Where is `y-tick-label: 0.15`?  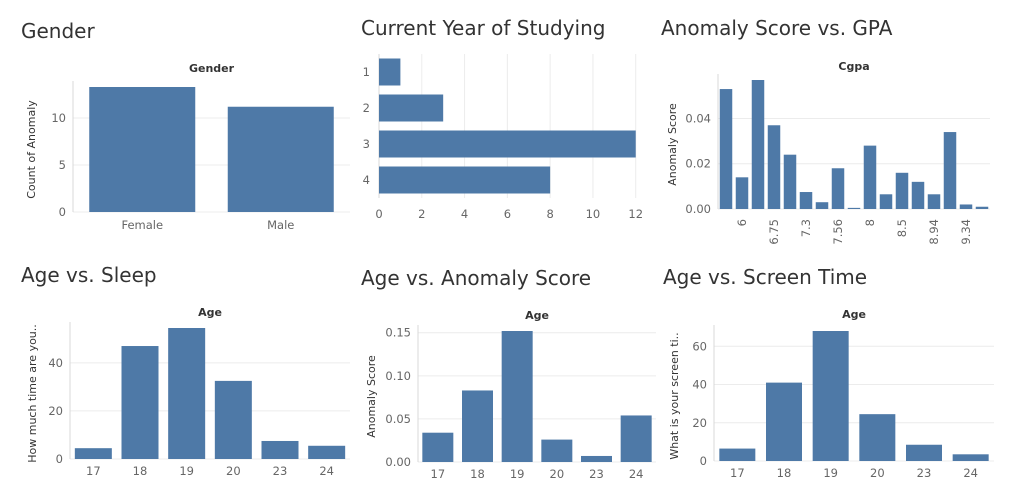
y-tick-label: 0.15 is located at coordinates (398, 333).